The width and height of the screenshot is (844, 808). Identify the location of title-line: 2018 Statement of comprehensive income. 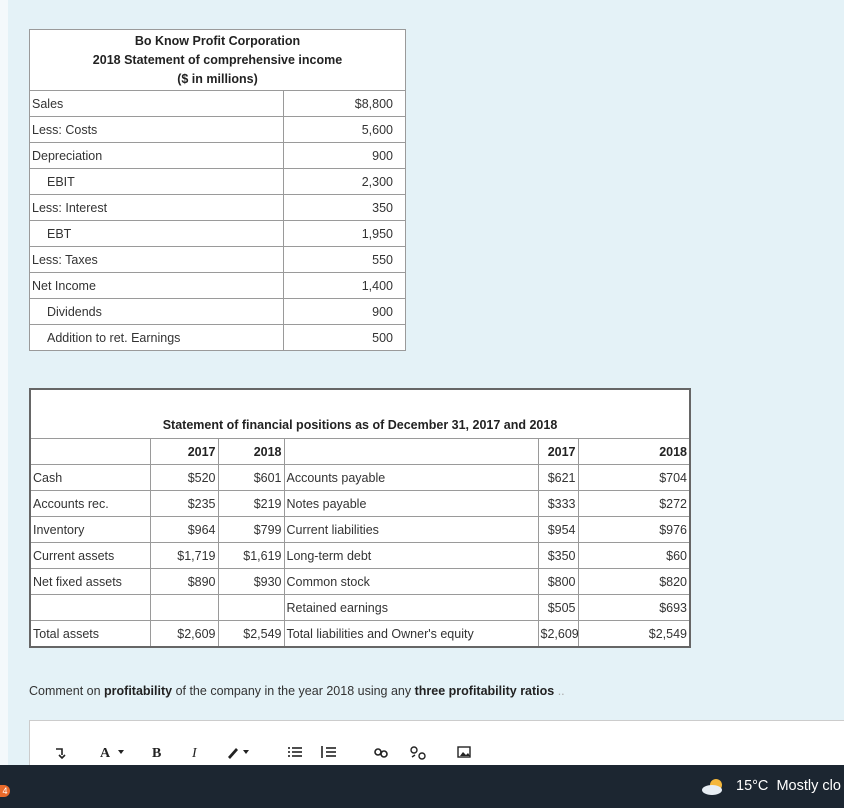
(217, 59).